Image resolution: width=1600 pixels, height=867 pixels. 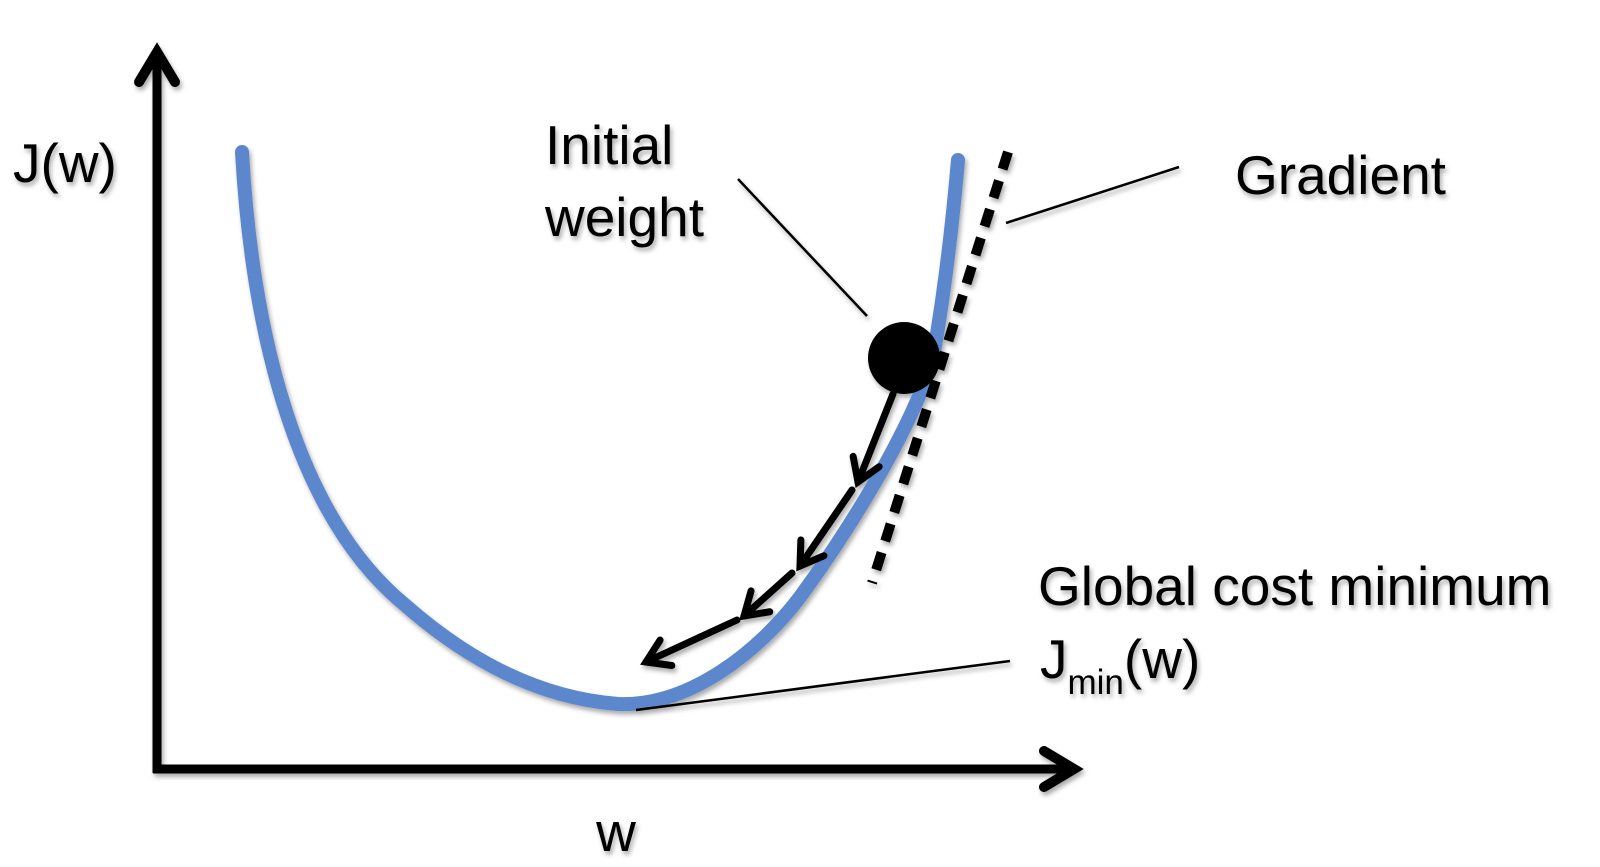 What do you see at coordinates (624, 217) in the screenshot?
I see `initial-weight-label-line2: weight` at bounding box center [624, 217].